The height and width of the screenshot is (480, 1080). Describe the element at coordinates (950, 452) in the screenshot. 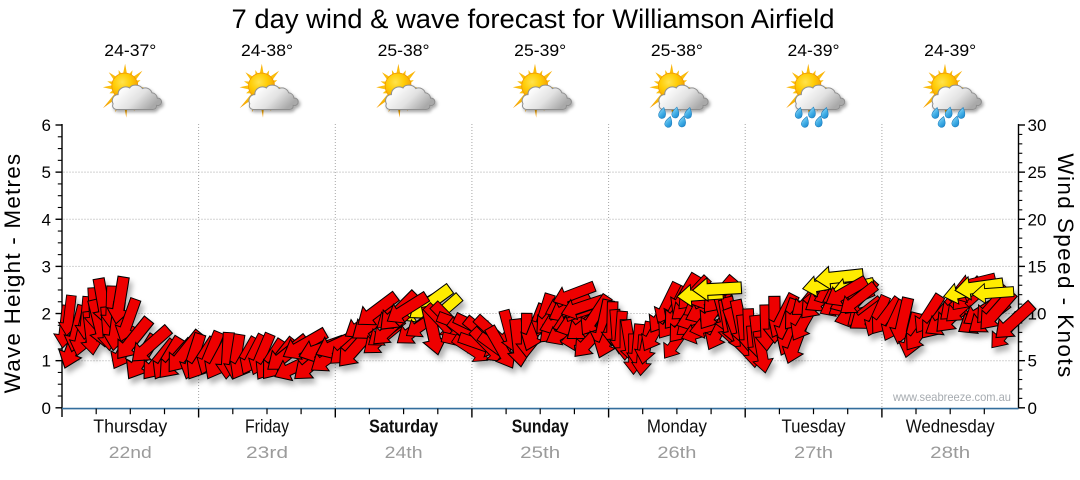

I see `svg-text: 28th` at that location.